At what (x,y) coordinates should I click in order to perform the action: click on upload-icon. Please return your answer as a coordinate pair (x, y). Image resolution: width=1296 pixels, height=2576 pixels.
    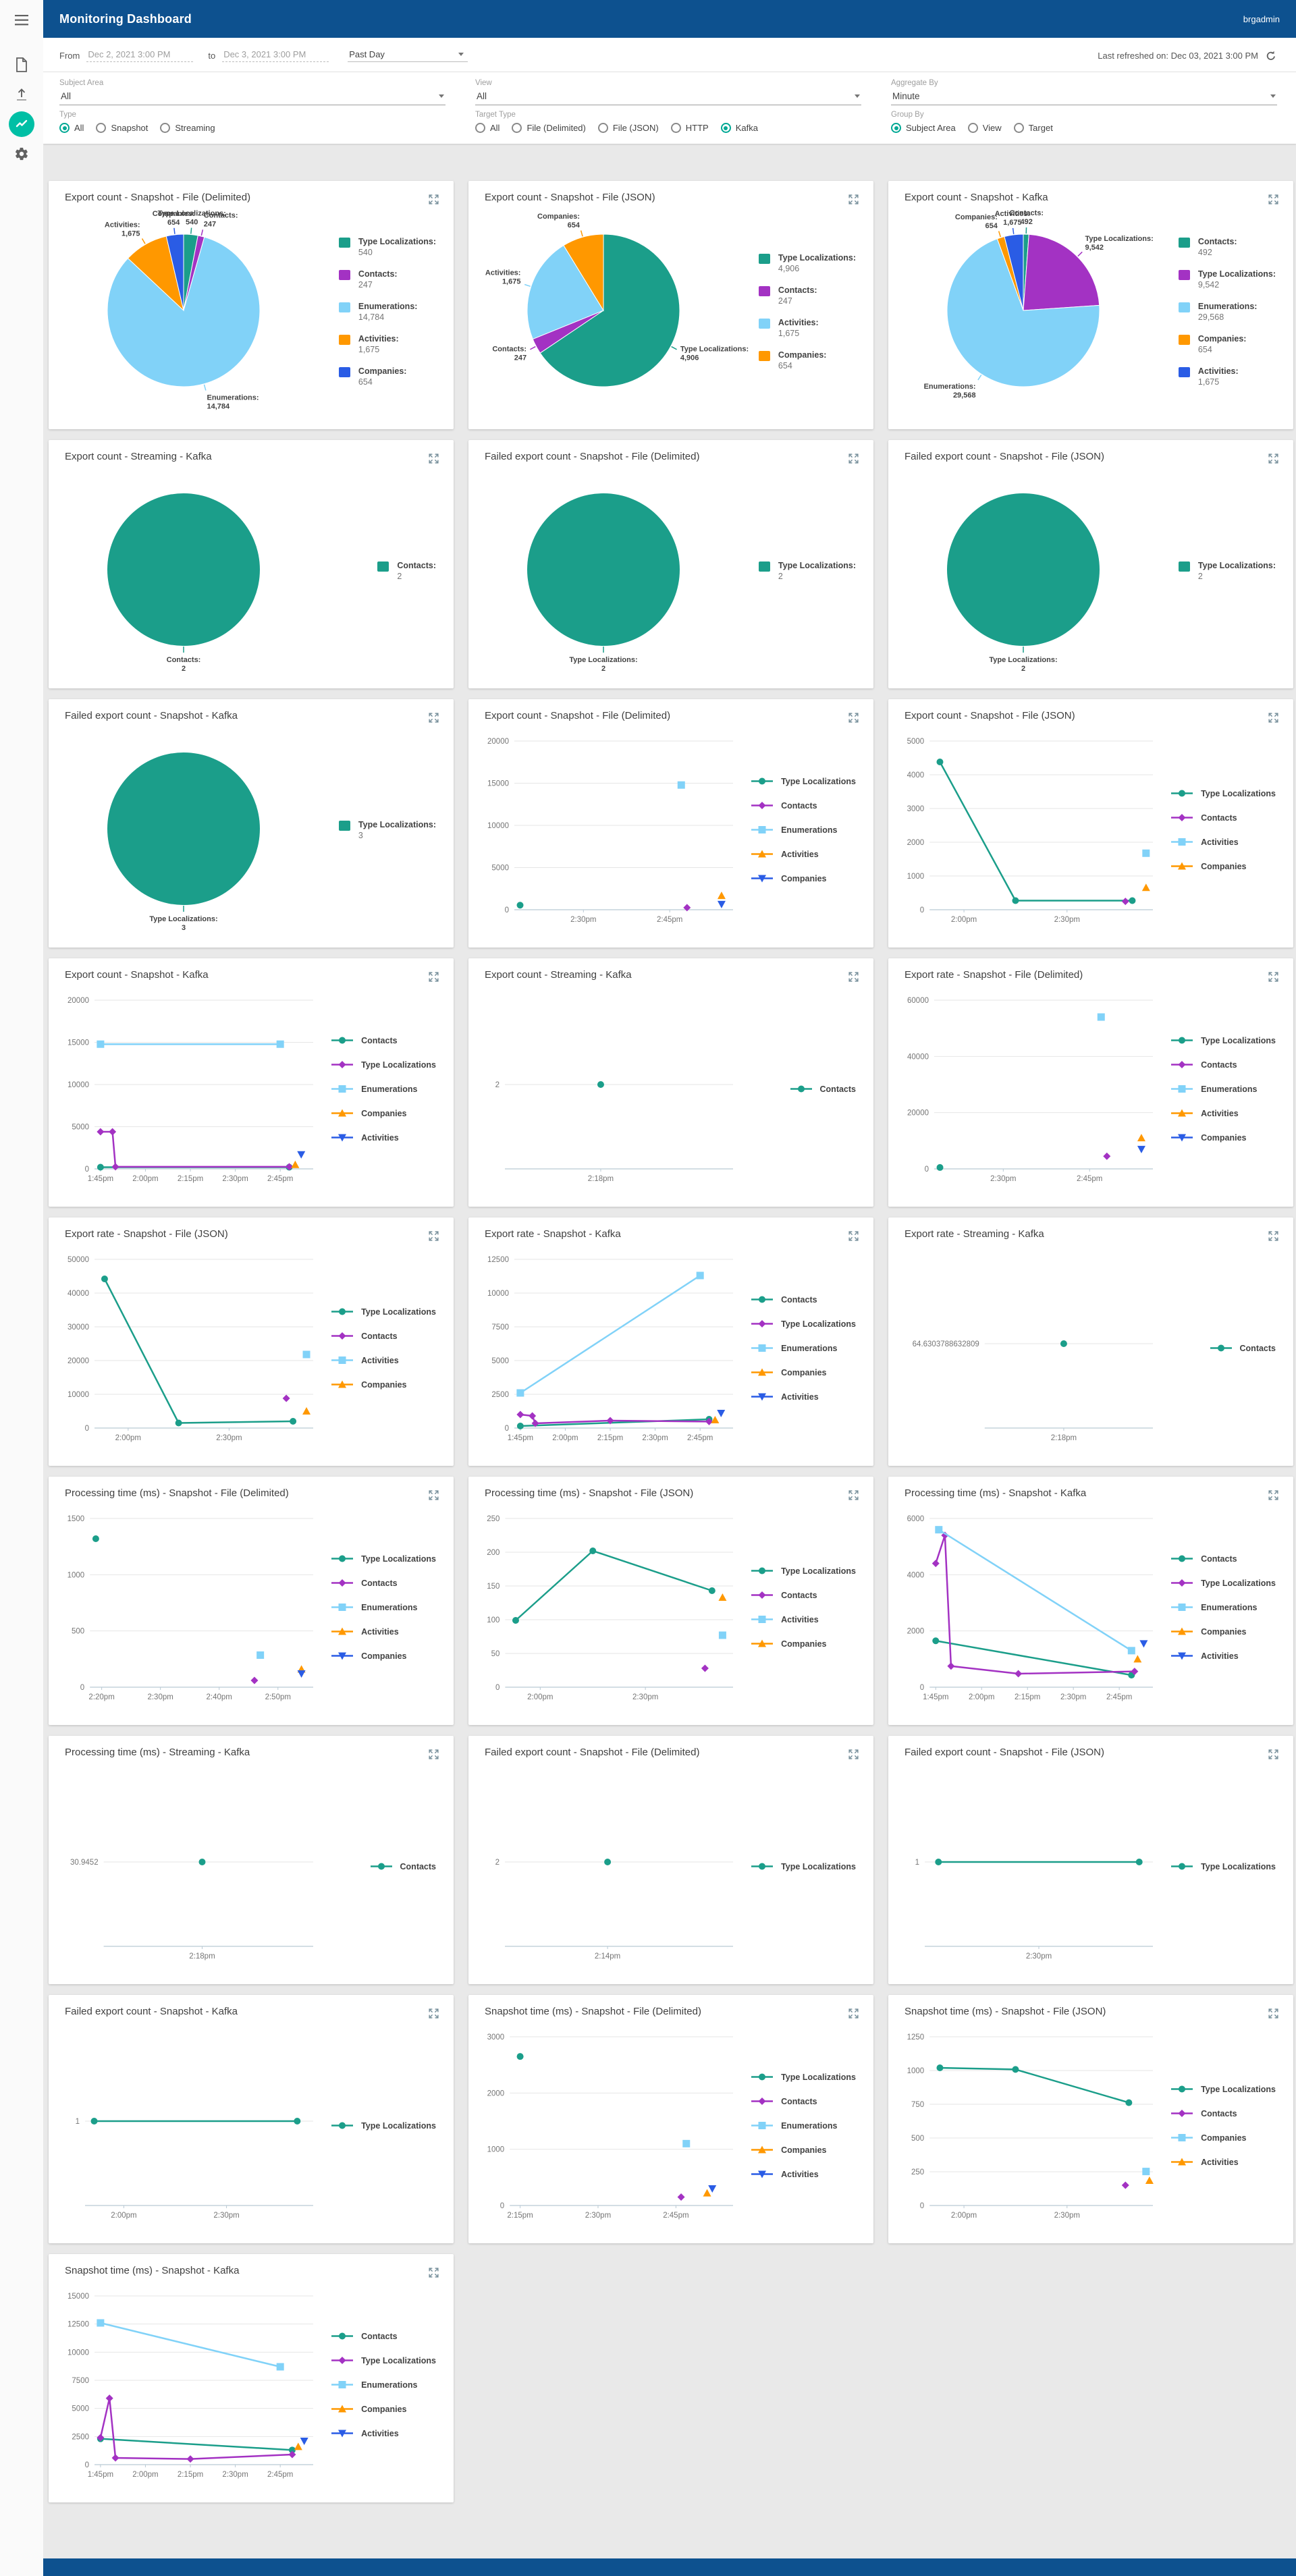
    Looking at the image, I should click on (21, 95).